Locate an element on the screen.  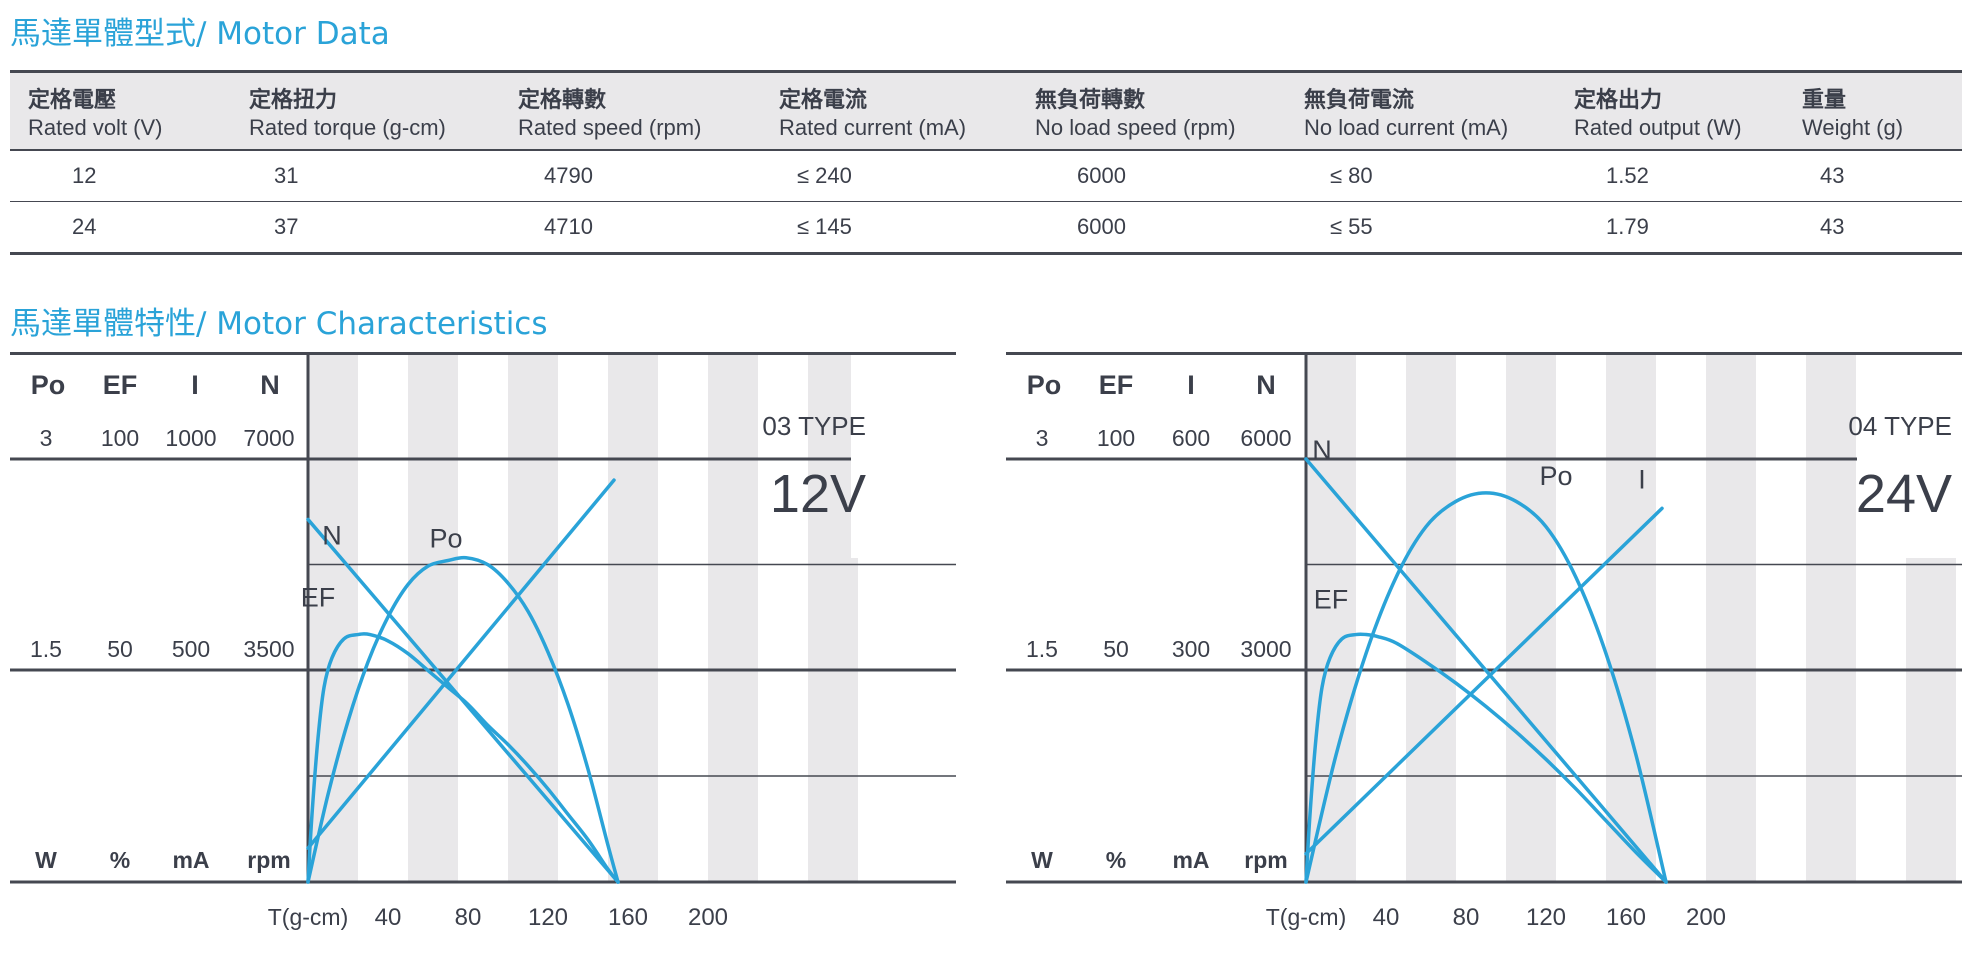
curve-label-i: I is located at coordinates (1642, 479).